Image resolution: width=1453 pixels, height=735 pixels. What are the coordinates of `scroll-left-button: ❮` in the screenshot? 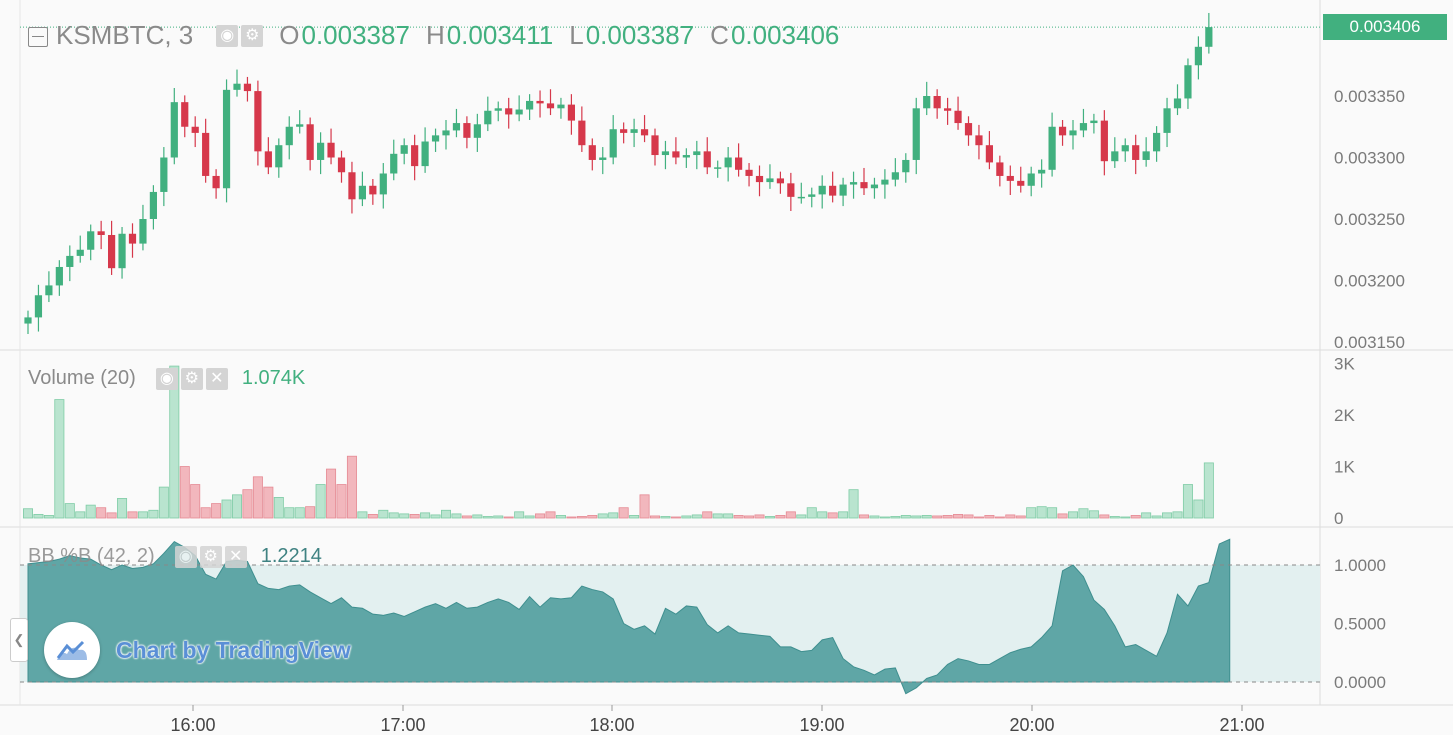 It's located at (19, 640).